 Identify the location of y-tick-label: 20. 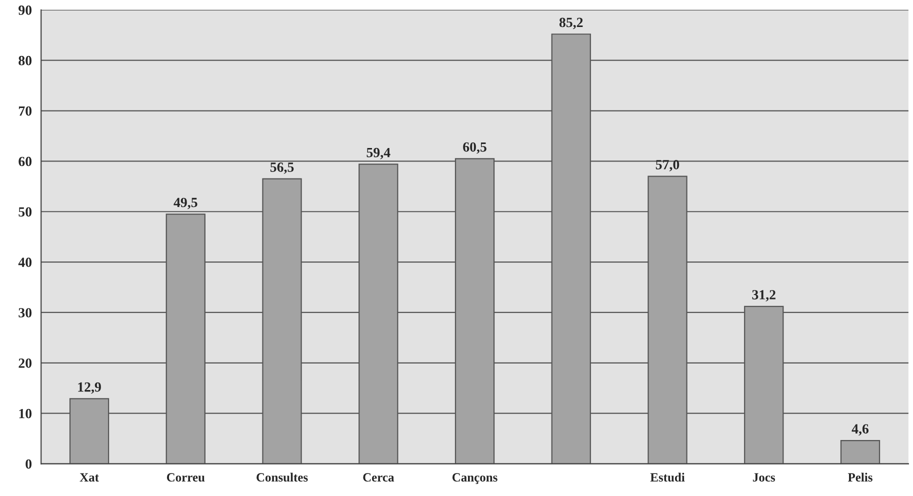
(25, 363).